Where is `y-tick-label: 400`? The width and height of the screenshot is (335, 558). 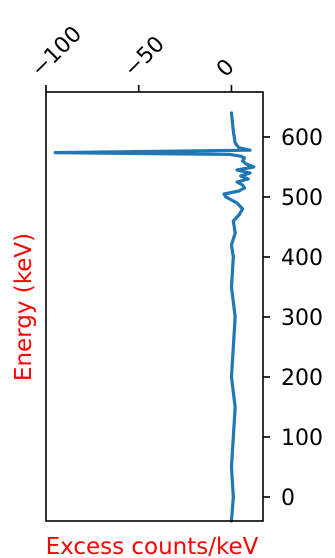 y-tick-label: 400 is located at coordinates (302, 258).